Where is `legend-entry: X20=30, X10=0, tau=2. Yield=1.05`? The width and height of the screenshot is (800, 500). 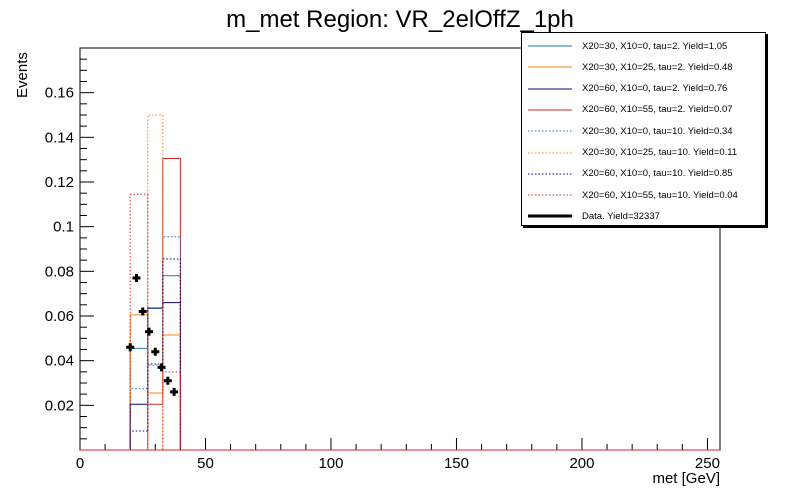
legend-entry: X20=30, X10=0, tau=2. Yield=1.05 is located at coordinates (627, 46).